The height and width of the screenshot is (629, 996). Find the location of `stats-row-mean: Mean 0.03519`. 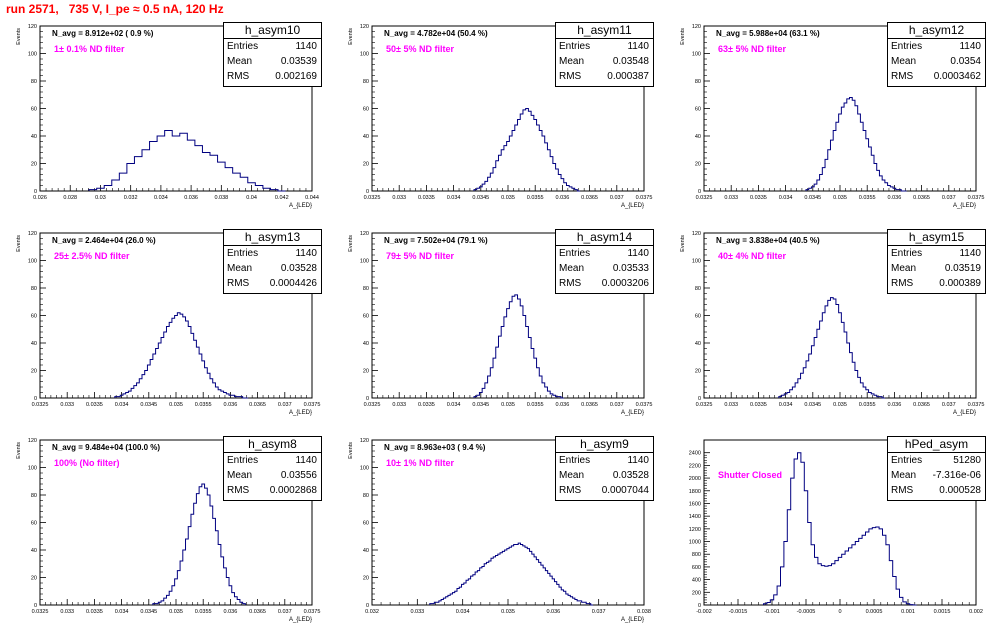

stats-row-mean: Mean 0.03519 is located at coordinates (936, 268).